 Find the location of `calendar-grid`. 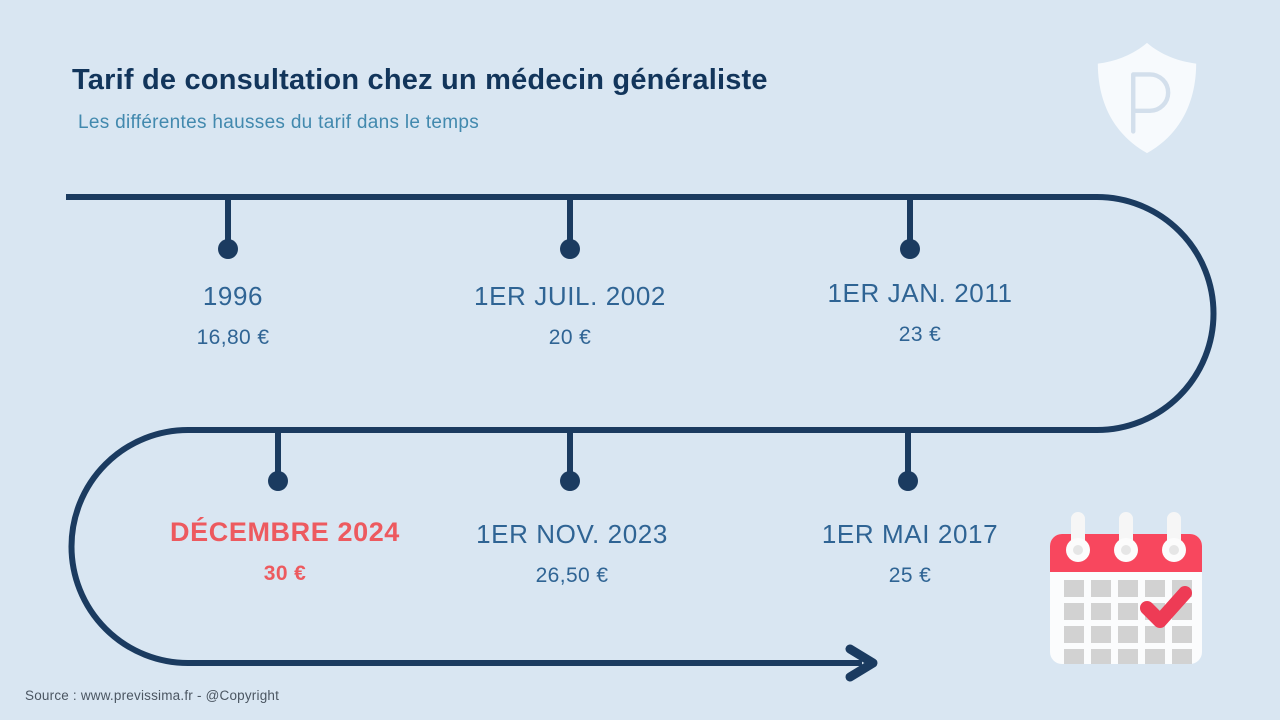

calendar-grid is located at coordinates (1128, 622).